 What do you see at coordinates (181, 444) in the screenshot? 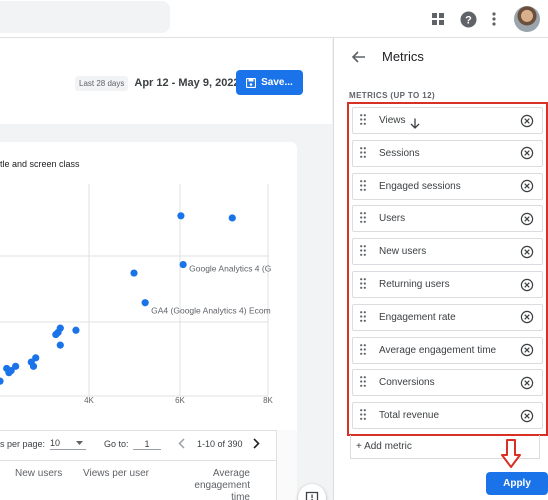
I see `chevron-left-icon` at bounding box center [181, 444].